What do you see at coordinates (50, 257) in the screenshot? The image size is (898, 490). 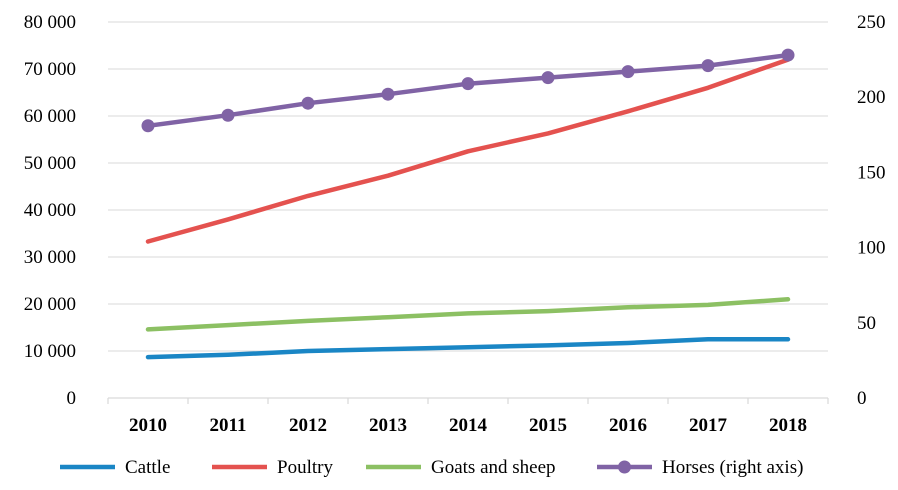 I see `left-axis-tick-label: 30 000` at bounding box center [50, 257].